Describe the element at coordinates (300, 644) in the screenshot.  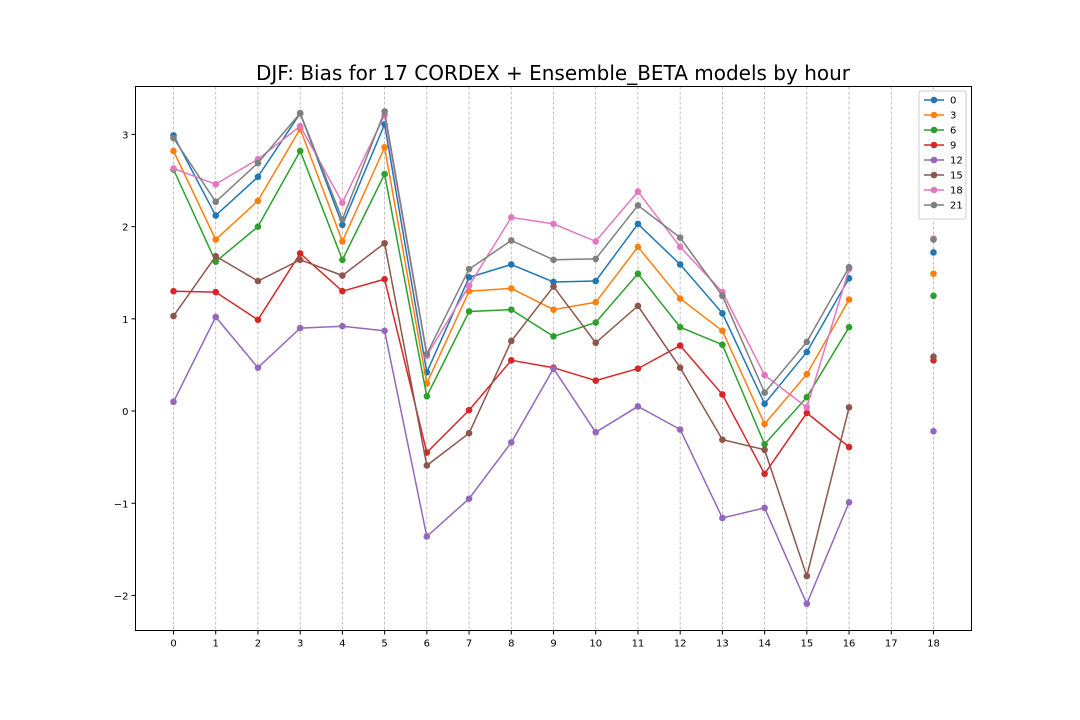
I see `x-tick-label: 3` at that location.